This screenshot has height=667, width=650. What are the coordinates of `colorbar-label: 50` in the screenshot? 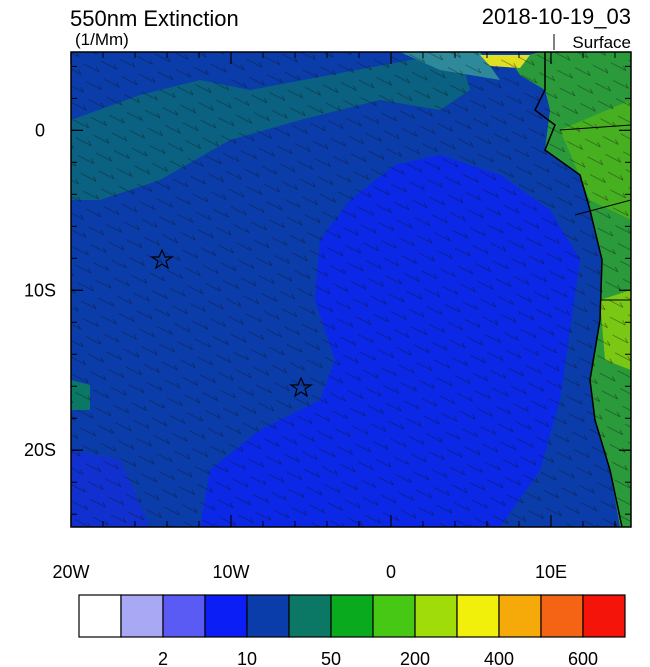 It's located at (331, 658).